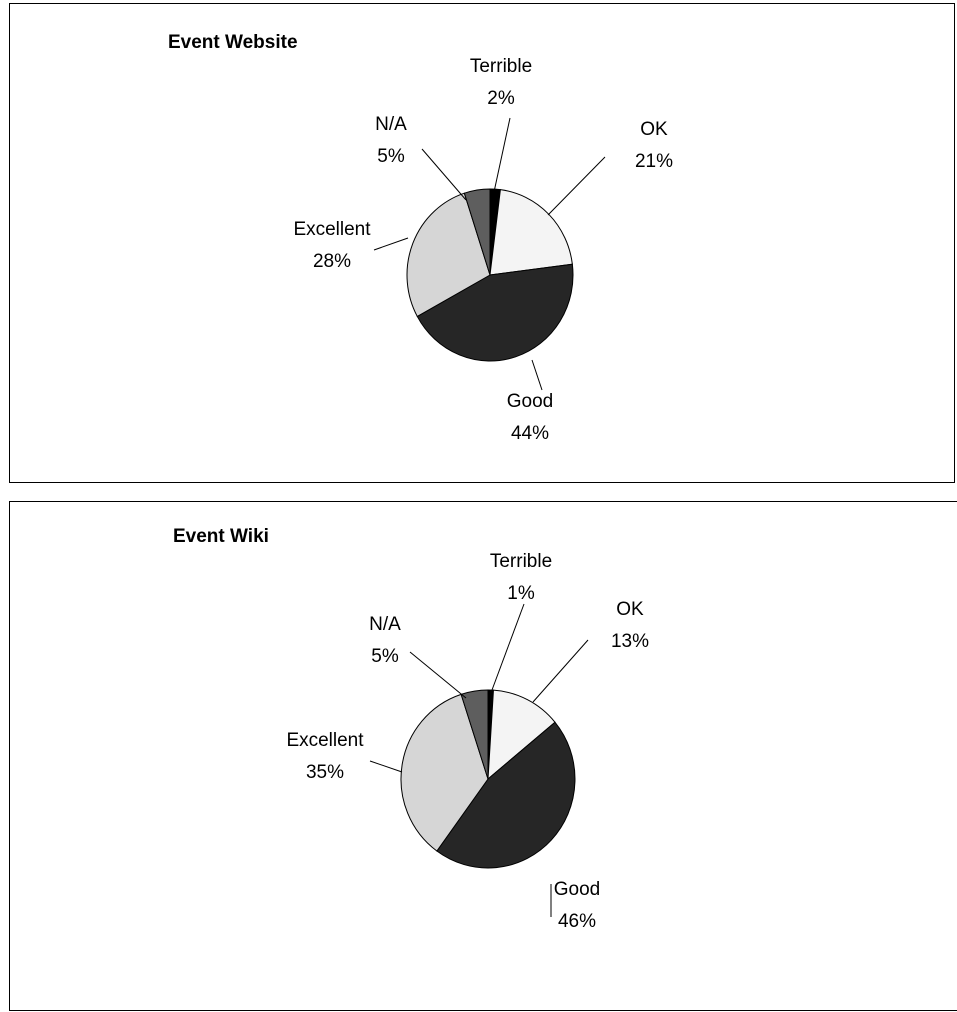 This screenshot has width=957, height=1012. I want to click on slice-value-terrible: 2%, so click(501, 98).